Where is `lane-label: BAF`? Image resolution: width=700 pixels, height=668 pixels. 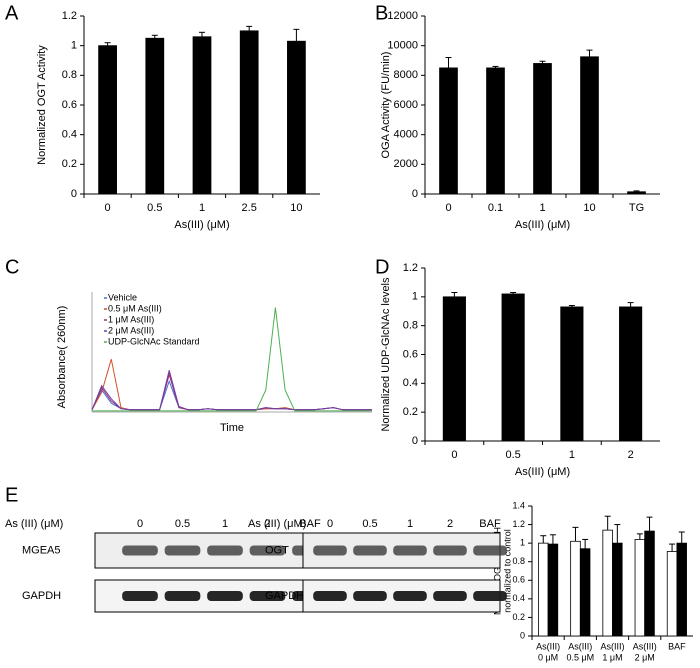 lane-label: BAF is located at coordinates (310, 524).